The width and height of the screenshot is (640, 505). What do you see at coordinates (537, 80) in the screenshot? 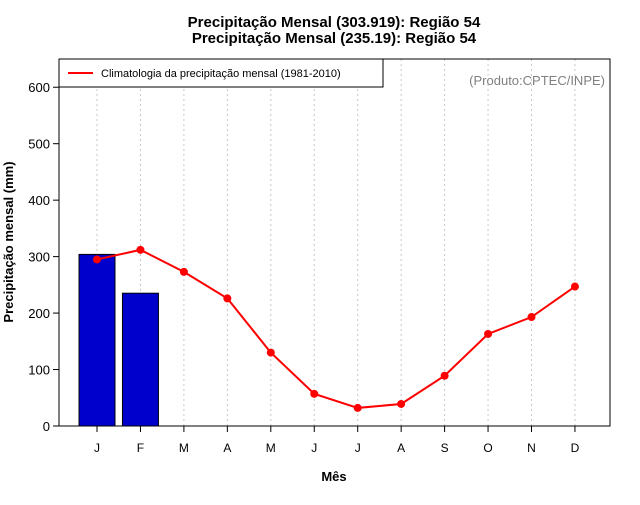
I see `credit-text: (Produto:CPTEC/INPE)` at bounding box center [537, 80].